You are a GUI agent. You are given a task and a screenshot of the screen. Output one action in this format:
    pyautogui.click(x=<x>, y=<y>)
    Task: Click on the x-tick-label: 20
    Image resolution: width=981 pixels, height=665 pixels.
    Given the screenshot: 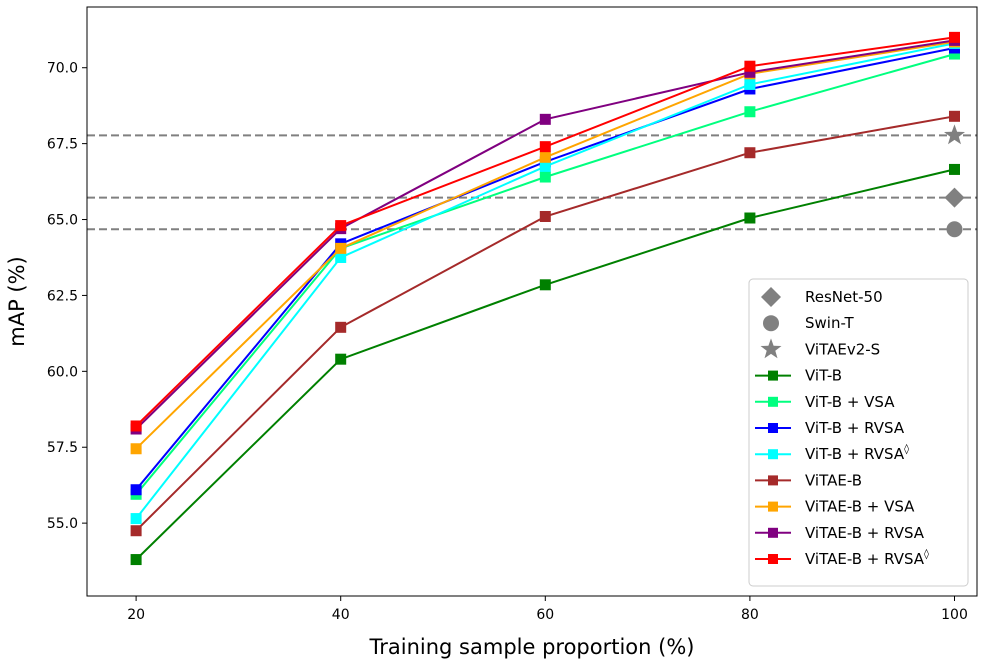 What is the action you would take?
    pyautogui.click(x=136, y=615)
    